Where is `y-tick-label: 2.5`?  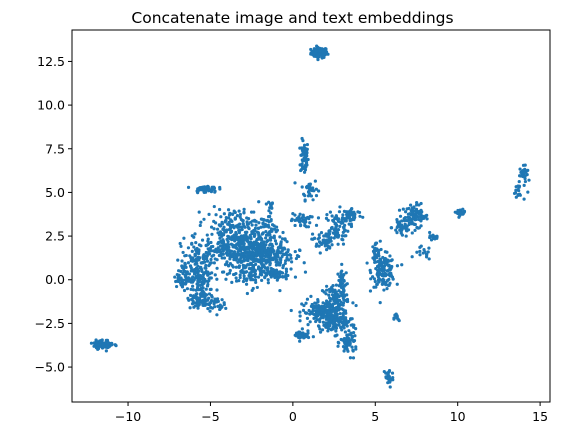
y-tick-label: 2.5 is located at coordinates (55, 236).